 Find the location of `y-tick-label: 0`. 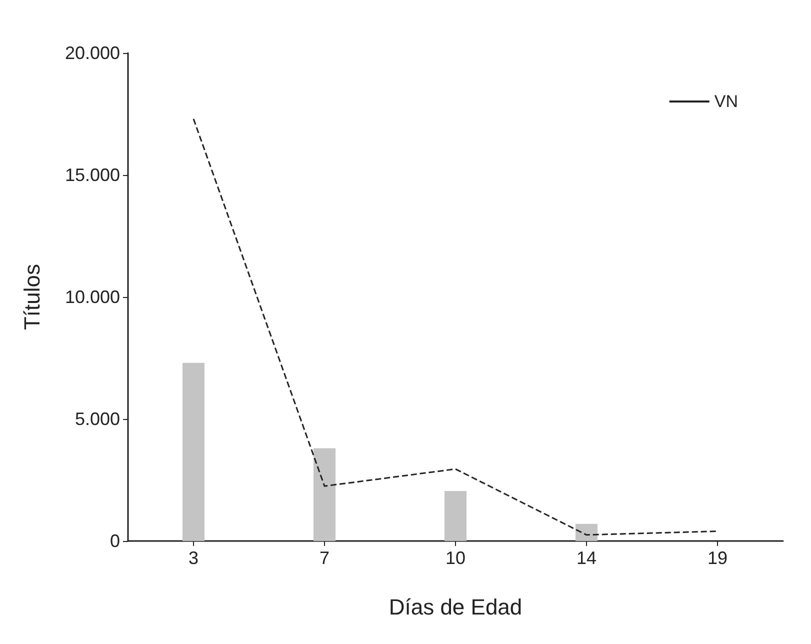

y-tick-label: 0 is located at coordinates (115, 541).